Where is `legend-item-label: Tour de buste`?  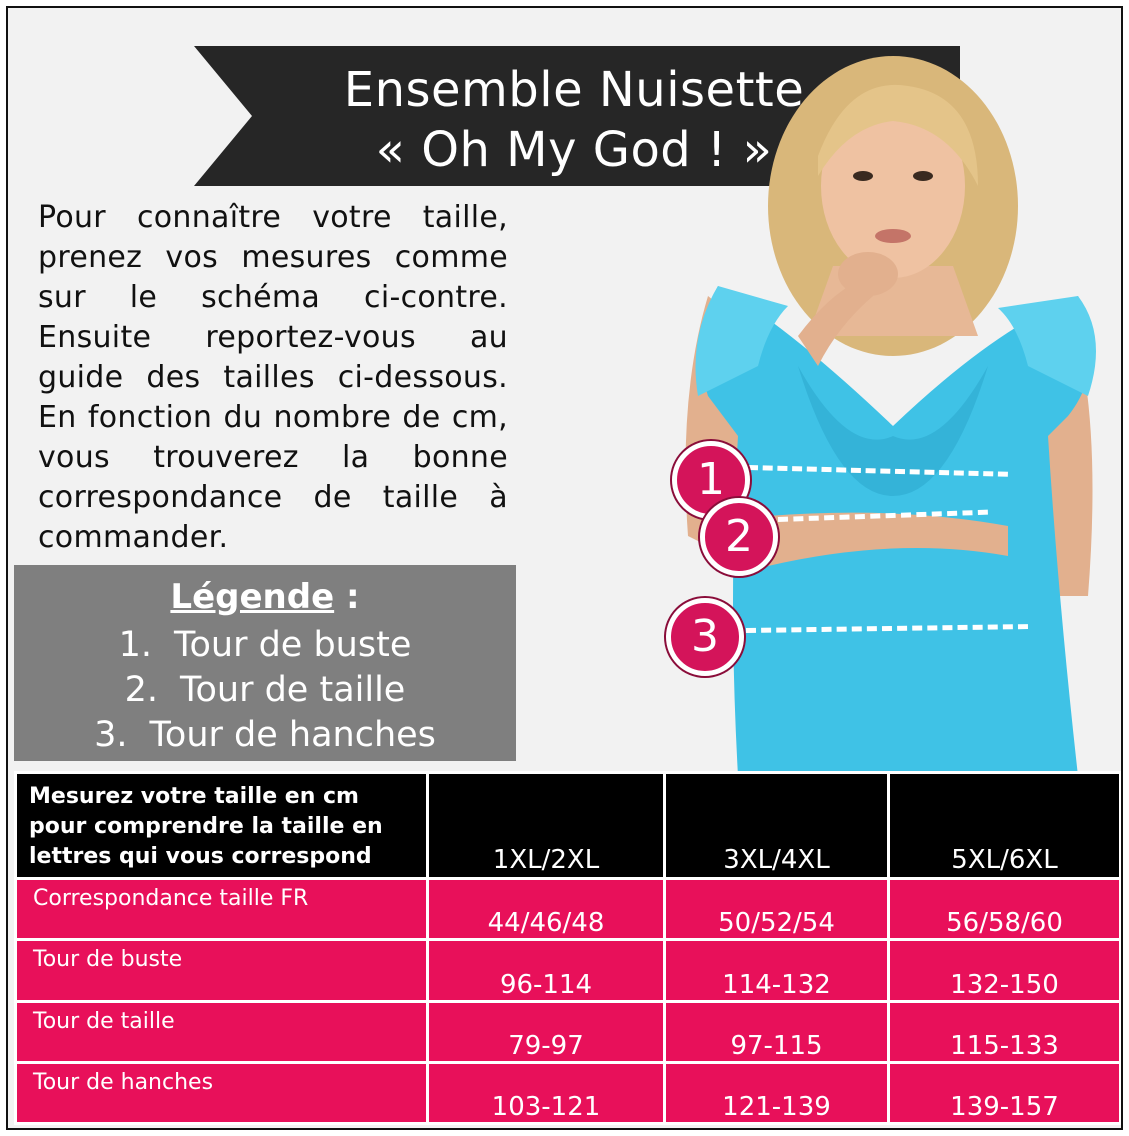
legend-item-label: Tour de buste is located at coordinates (293, 645).